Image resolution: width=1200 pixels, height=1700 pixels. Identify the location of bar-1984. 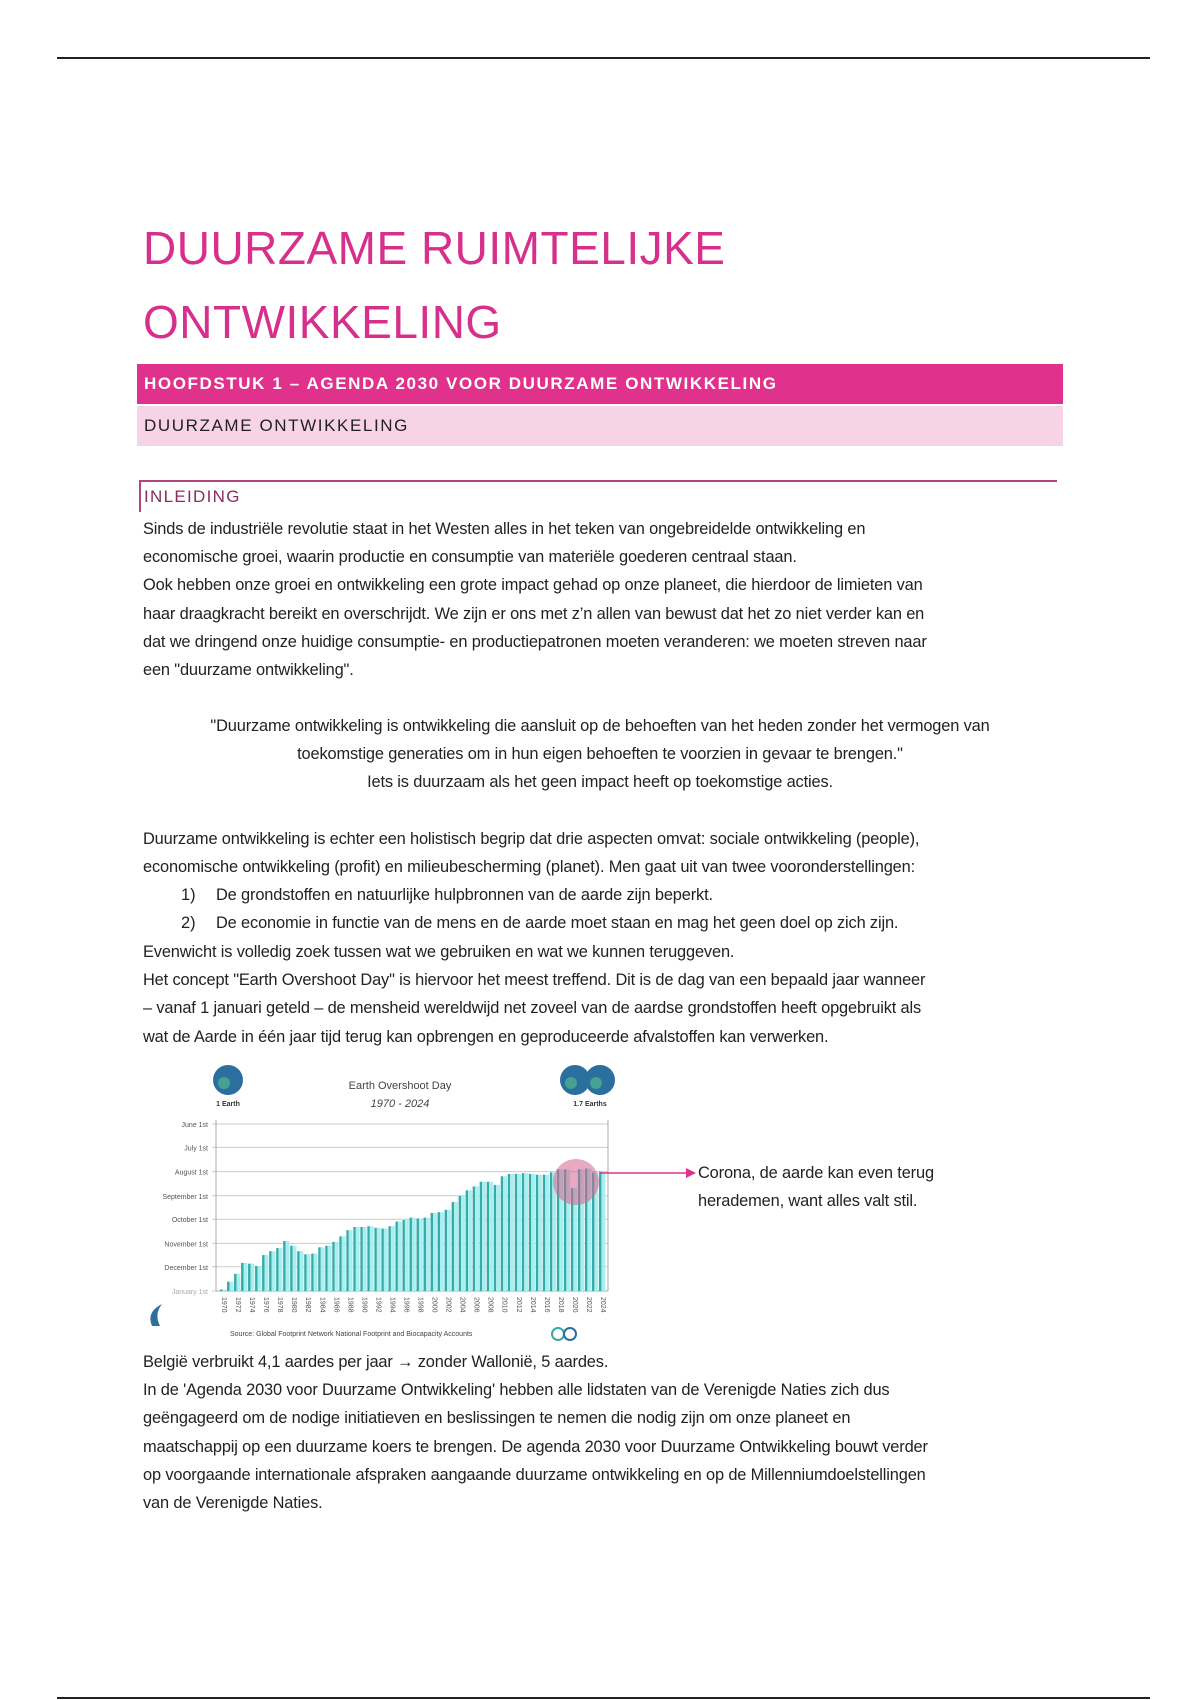
(319, 1269).